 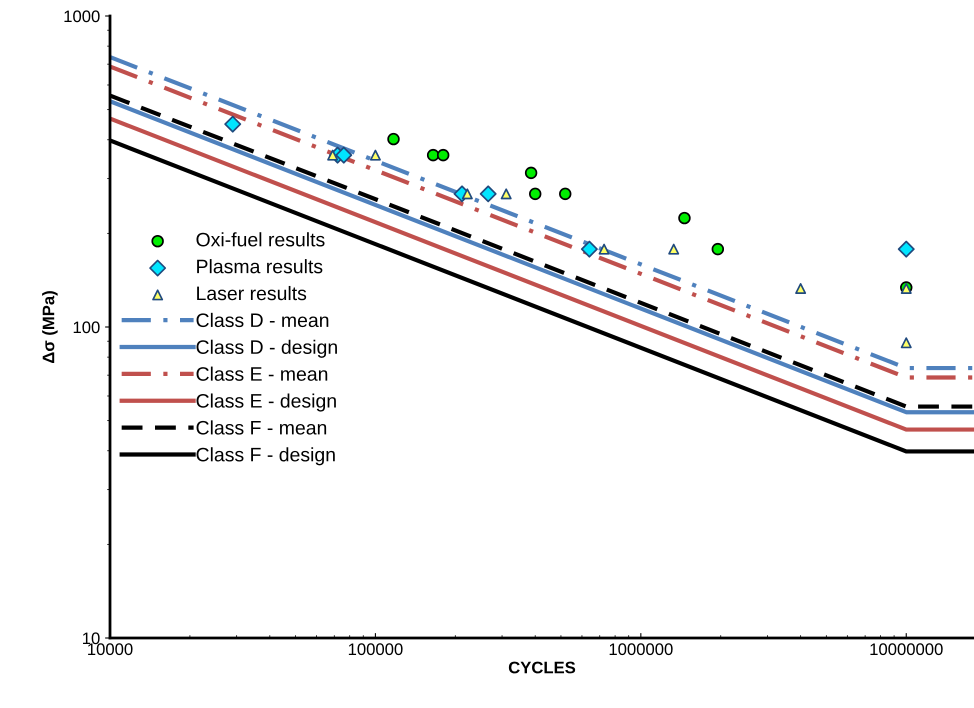 What do you see at coordinates (266, 349) in the screenshot?
I see `legend-label: Class D - design` at bounding box center [266, 349].